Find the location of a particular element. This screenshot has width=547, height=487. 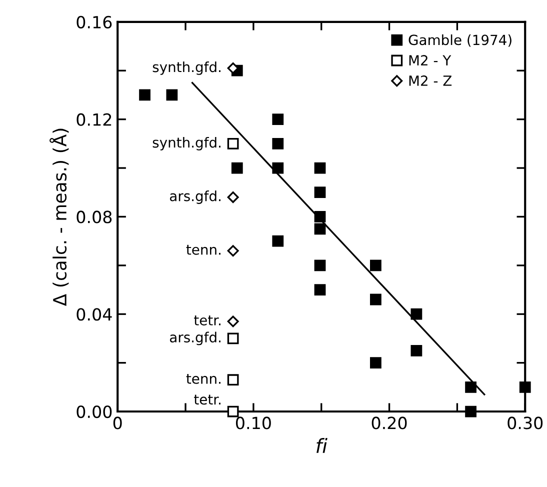

x-tick-label: 0 is located at coordinates (117, 423).